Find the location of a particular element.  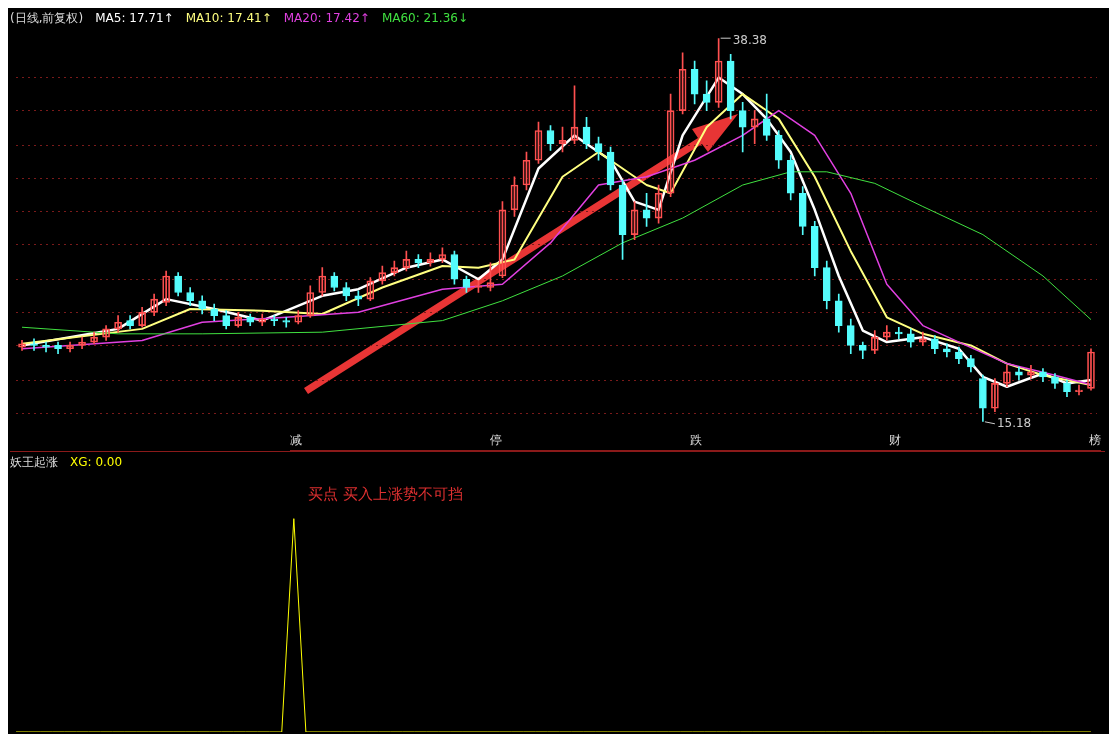

chart-title: (日线,前复权) is located at coordinates (47, 18).